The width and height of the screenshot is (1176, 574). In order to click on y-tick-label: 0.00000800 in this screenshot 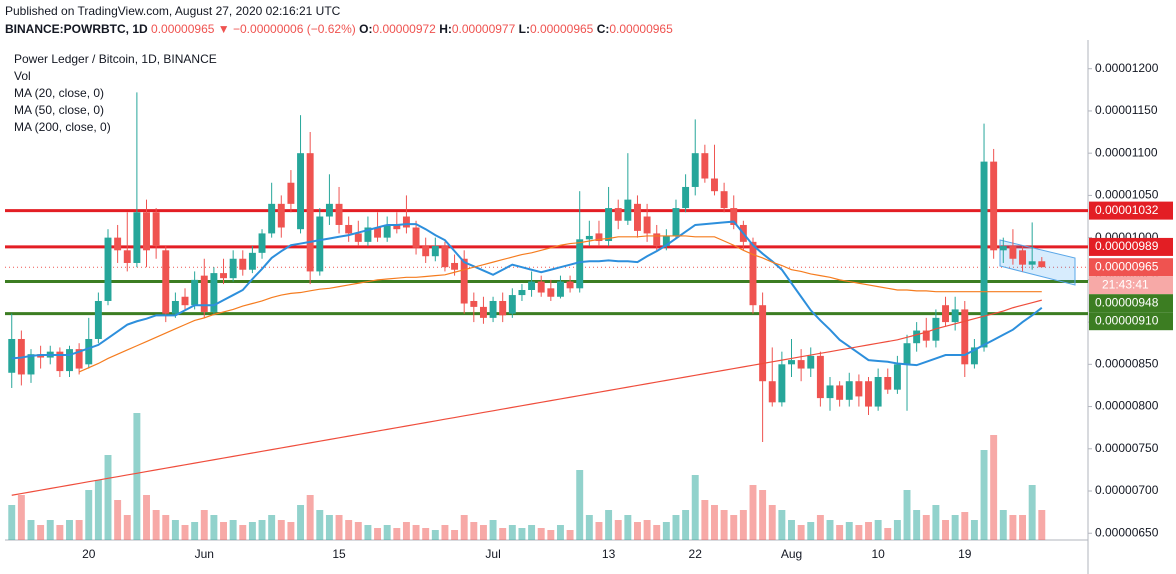, I will do `click(1127, 406)`.